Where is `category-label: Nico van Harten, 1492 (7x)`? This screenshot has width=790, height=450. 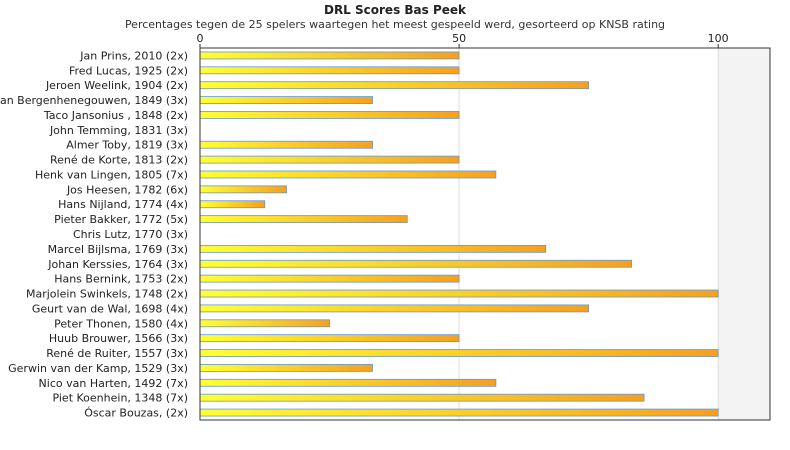
category-label: Nico van Harten, 1492 (7x) is located at coordinates (113, 383).